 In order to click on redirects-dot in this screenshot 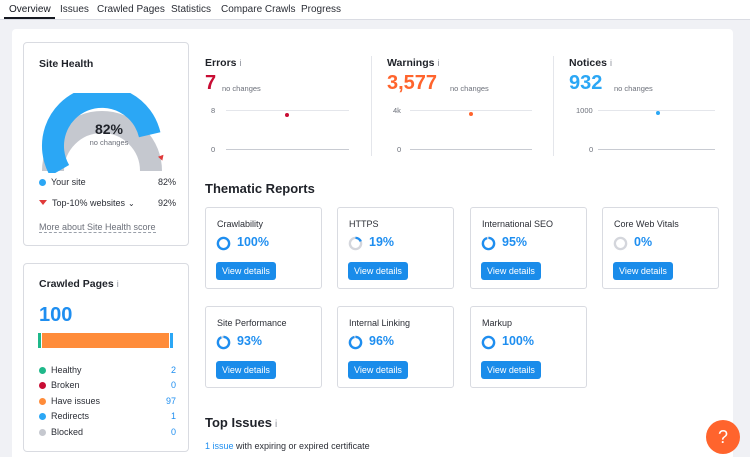, I will do `click(42, 416)`.